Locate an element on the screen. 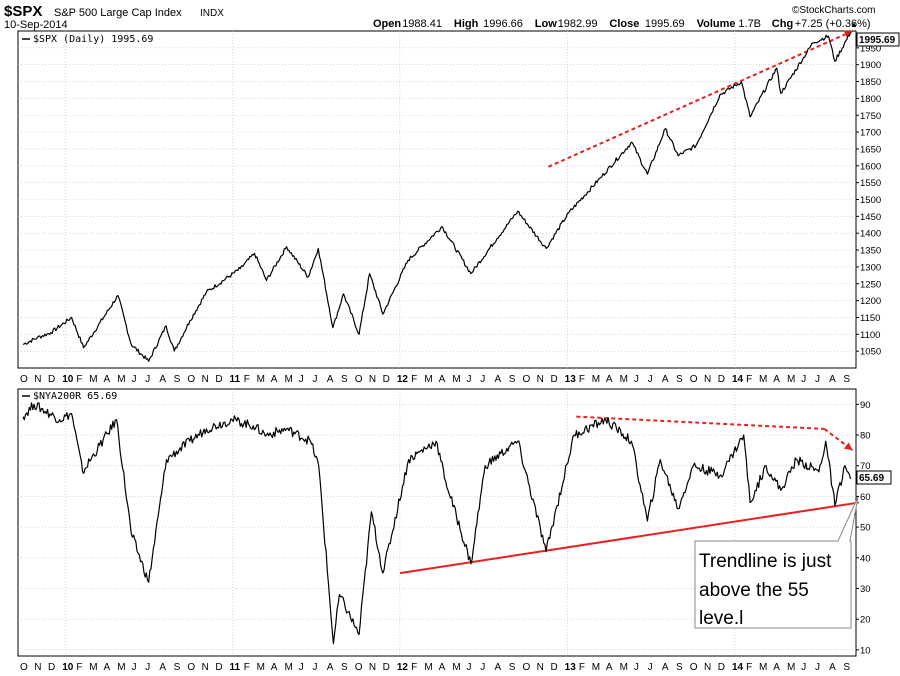  stat-label-4: Volume is located at coordinates (716, 24).